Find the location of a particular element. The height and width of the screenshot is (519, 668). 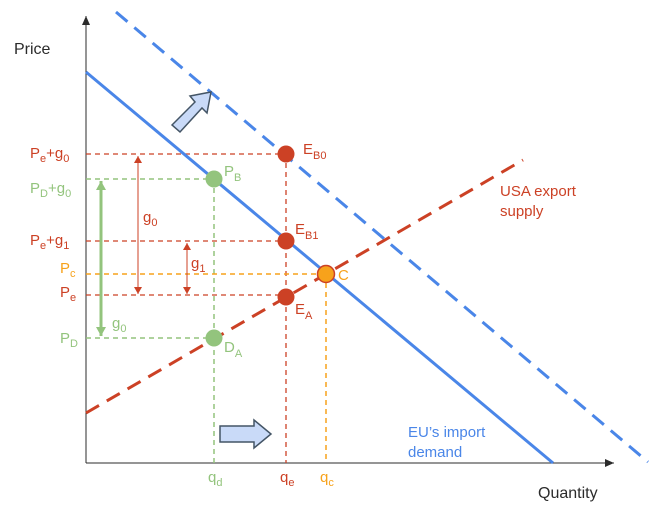

point-da is located at coordinates (214, 338).